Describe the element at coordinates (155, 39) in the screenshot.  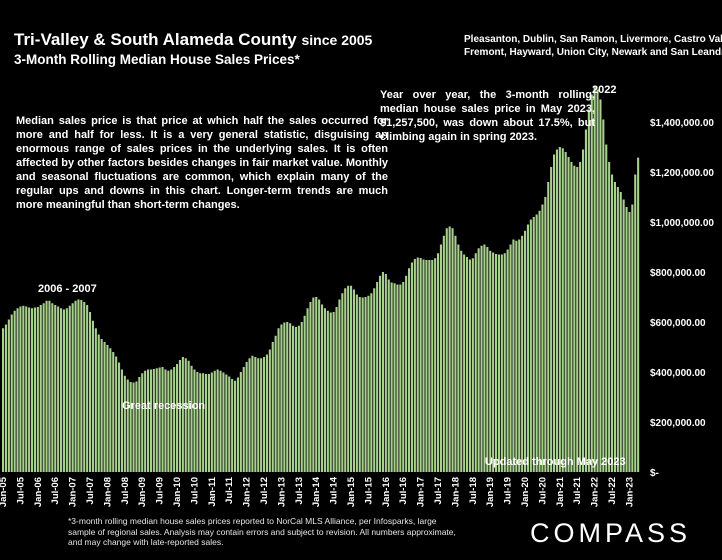
I see `chart-title-text: Tri-Valley & South Alameda County` at that location.